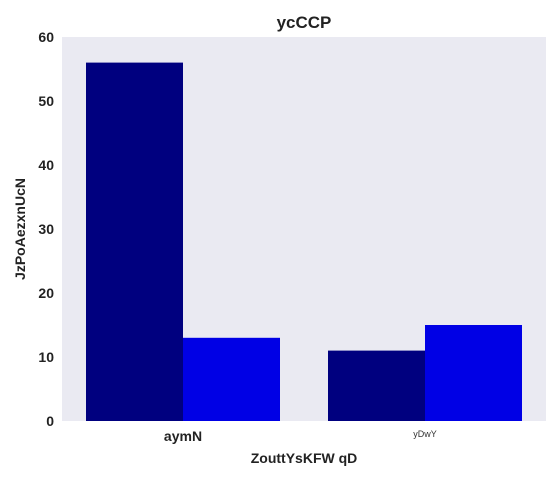  Describe the element at coordinates (46, 101) in the screenshot. I see `y-tick-label: 50` at that location.